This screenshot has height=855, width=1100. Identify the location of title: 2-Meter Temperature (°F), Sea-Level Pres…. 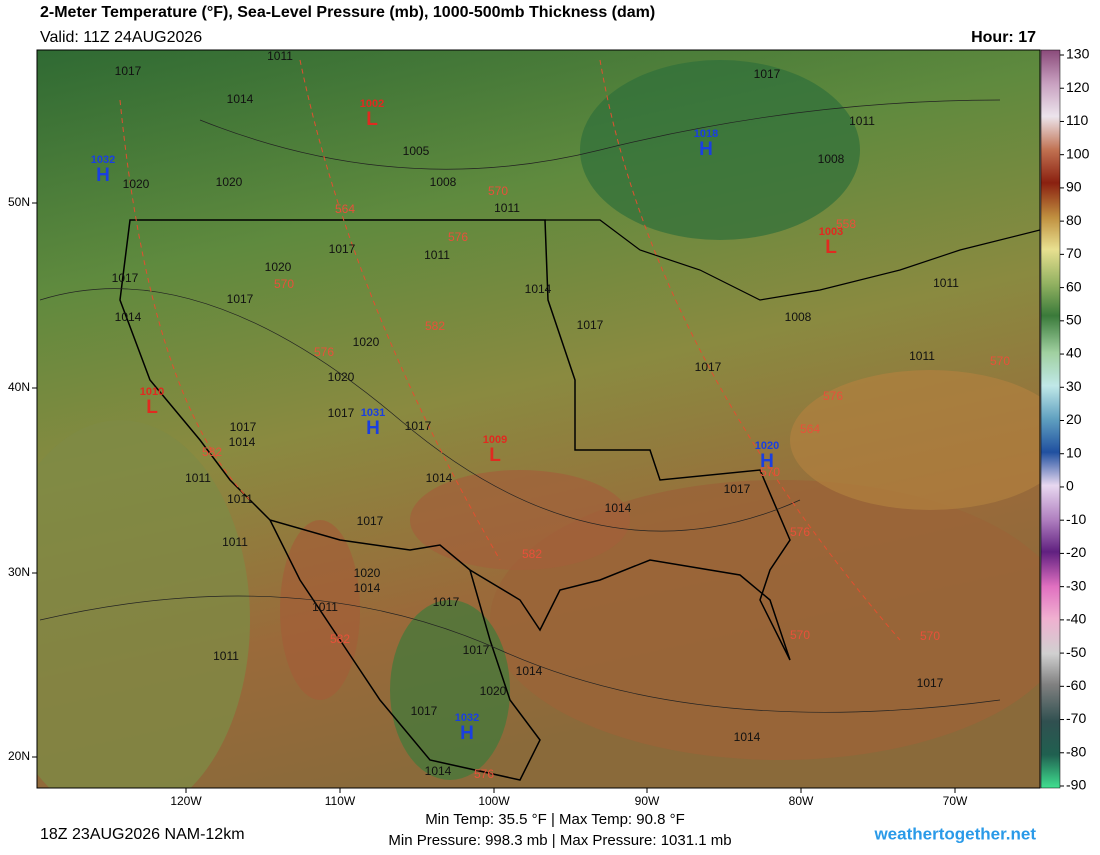
(347, 12).